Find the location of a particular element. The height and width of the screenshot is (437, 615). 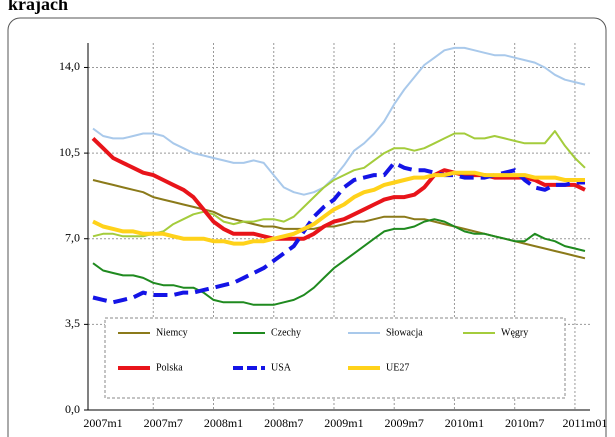

y-tick-label: 7,0 is located at coordinates (72, 237).